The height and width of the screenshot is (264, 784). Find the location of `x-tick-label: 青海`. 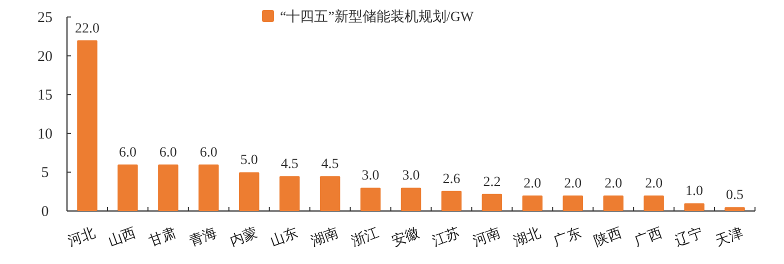

x-tick-label: 青海 is located at coordinates (203, 237).